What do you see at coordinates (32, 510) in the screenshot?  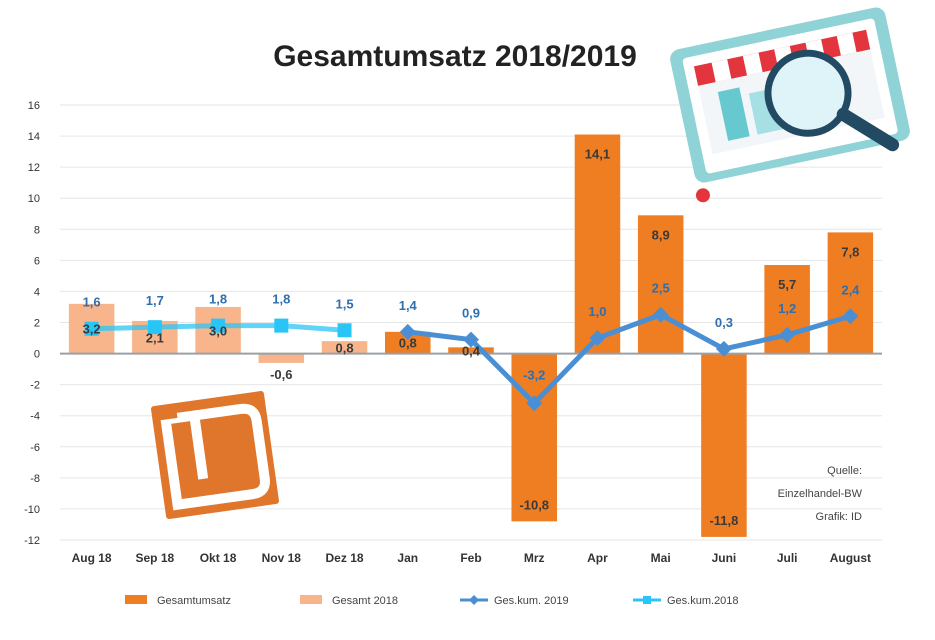 I see `y-tick-label: -10` at bounding box center [32, 510].